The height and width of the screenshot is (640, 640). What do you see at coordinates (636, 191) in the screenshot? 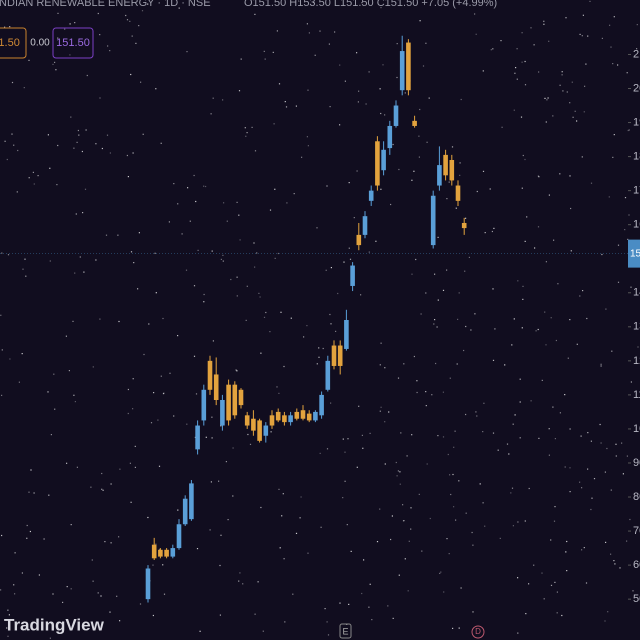
I see `y-tick-label: 170` at bounding box center [636, 191].